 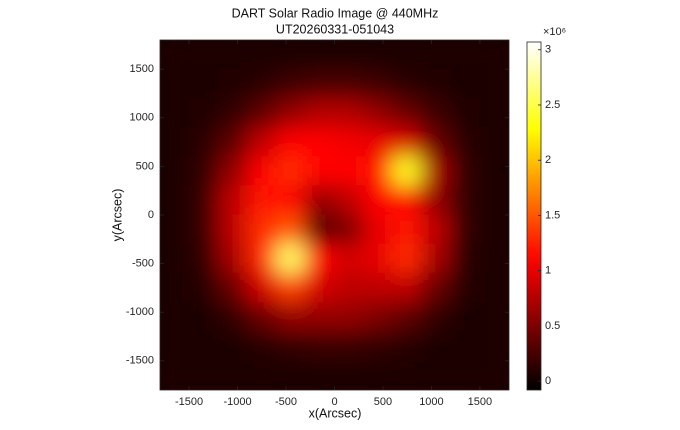 I want to click on y-tick-label: 0, so click(x=151, y=215).